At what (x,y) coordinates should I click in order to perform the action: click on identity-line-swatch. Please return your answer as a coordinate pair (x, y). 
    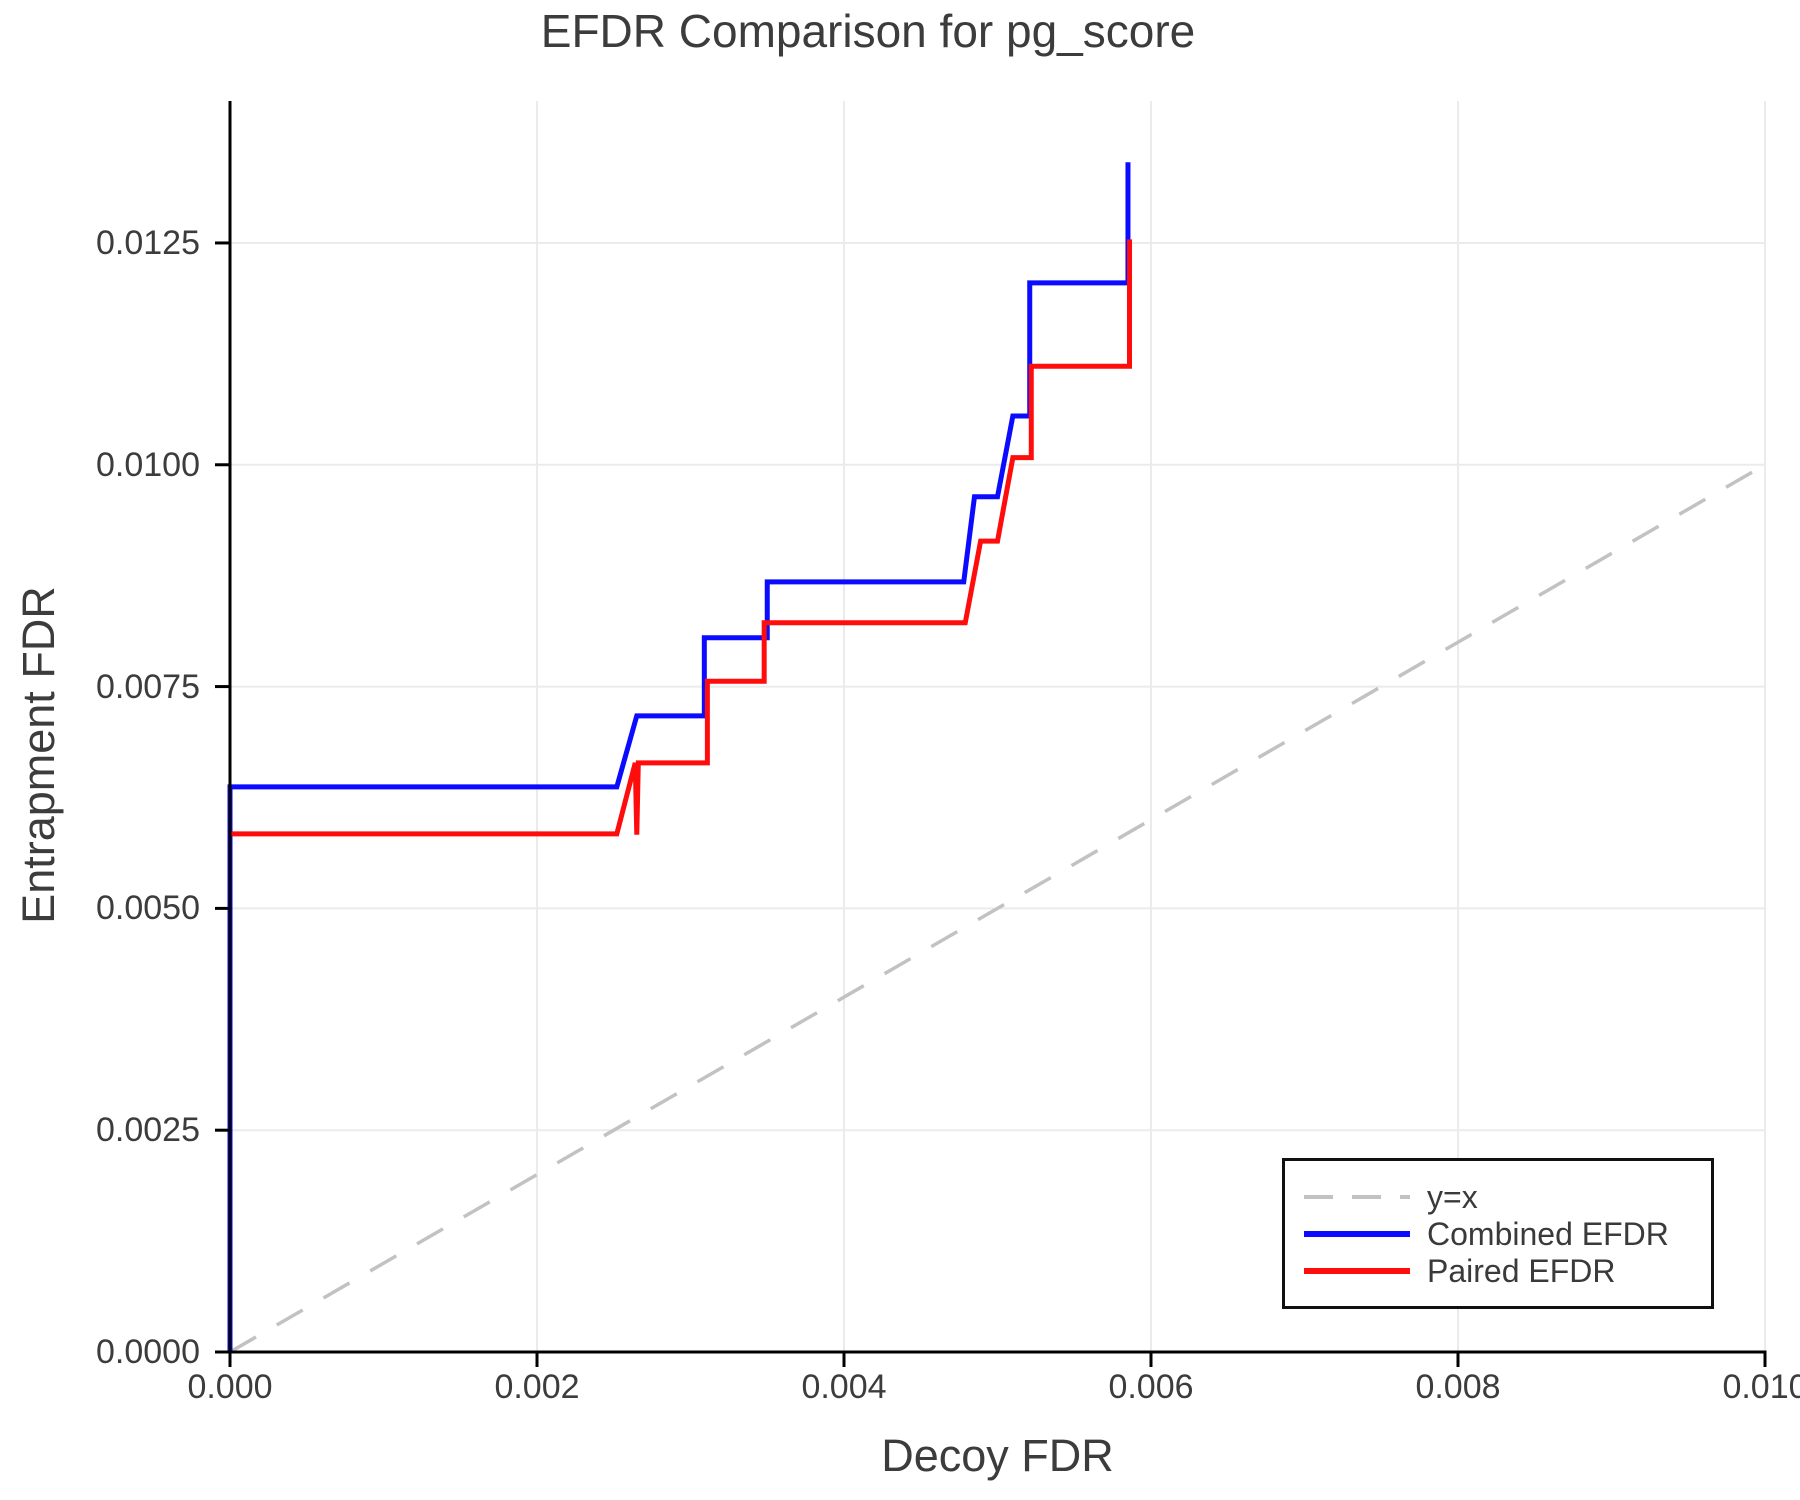
    Looking at the image, I should click on (1357, 1196).